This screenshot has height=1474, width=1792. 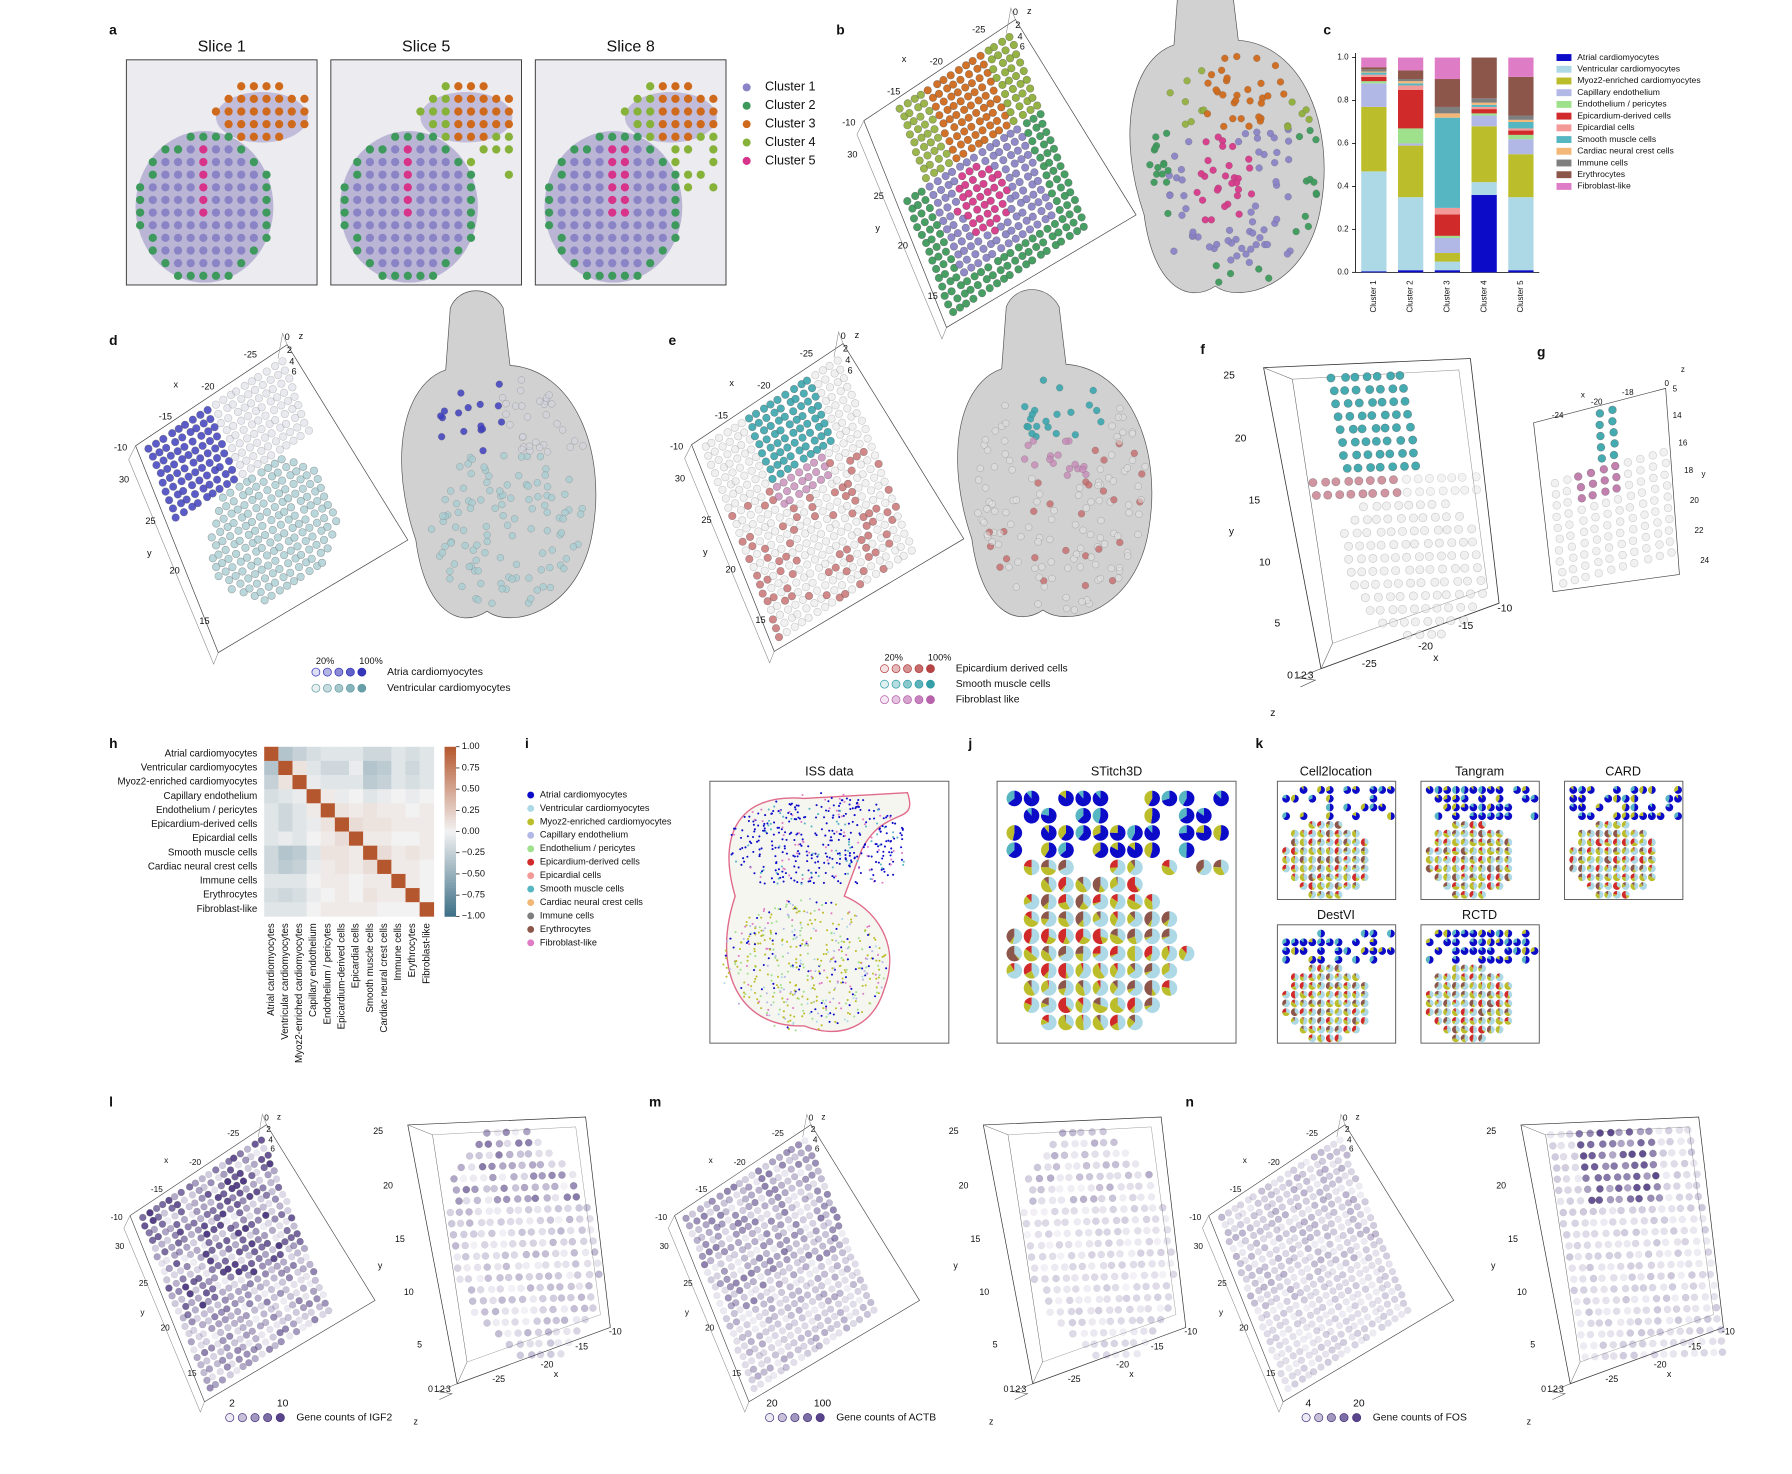 I want to click on panel-label: d, so click(x=113, y=340).